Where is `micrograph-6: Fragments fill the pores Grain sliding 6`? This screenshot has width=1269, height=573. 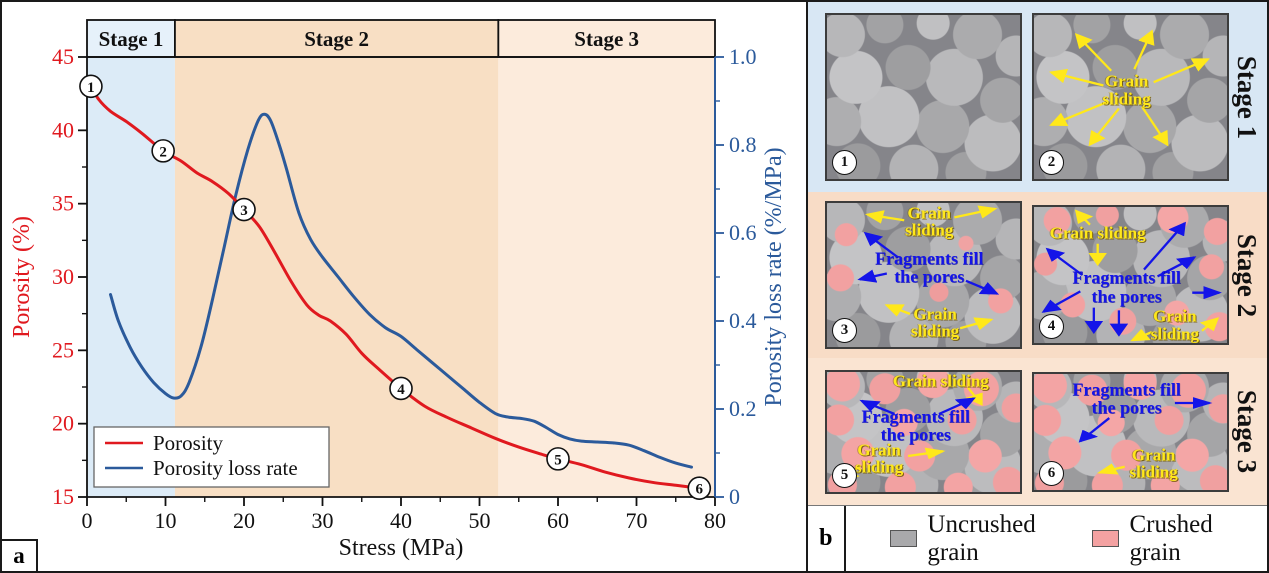
micrograph-6: Fragments fill the pores Grain sliding 6 is located at coordinates (1130, 431).